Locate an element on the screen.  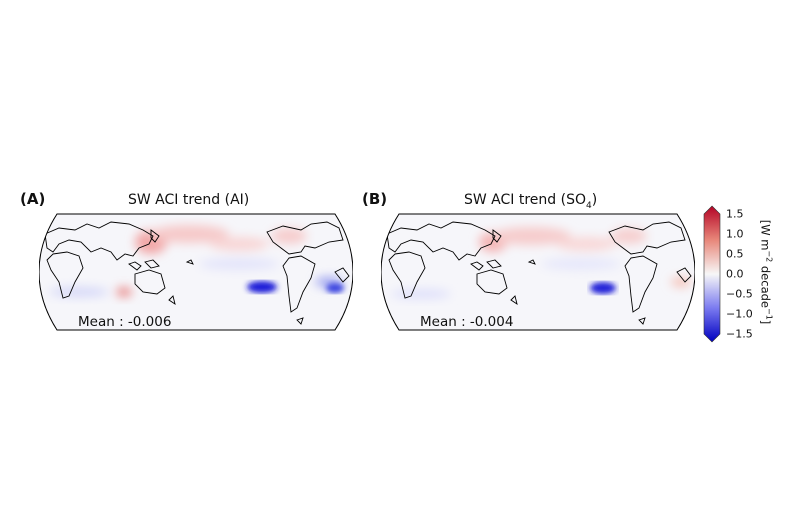
mean-label: Mean : -0.006 is located at coordinates (125, 322).